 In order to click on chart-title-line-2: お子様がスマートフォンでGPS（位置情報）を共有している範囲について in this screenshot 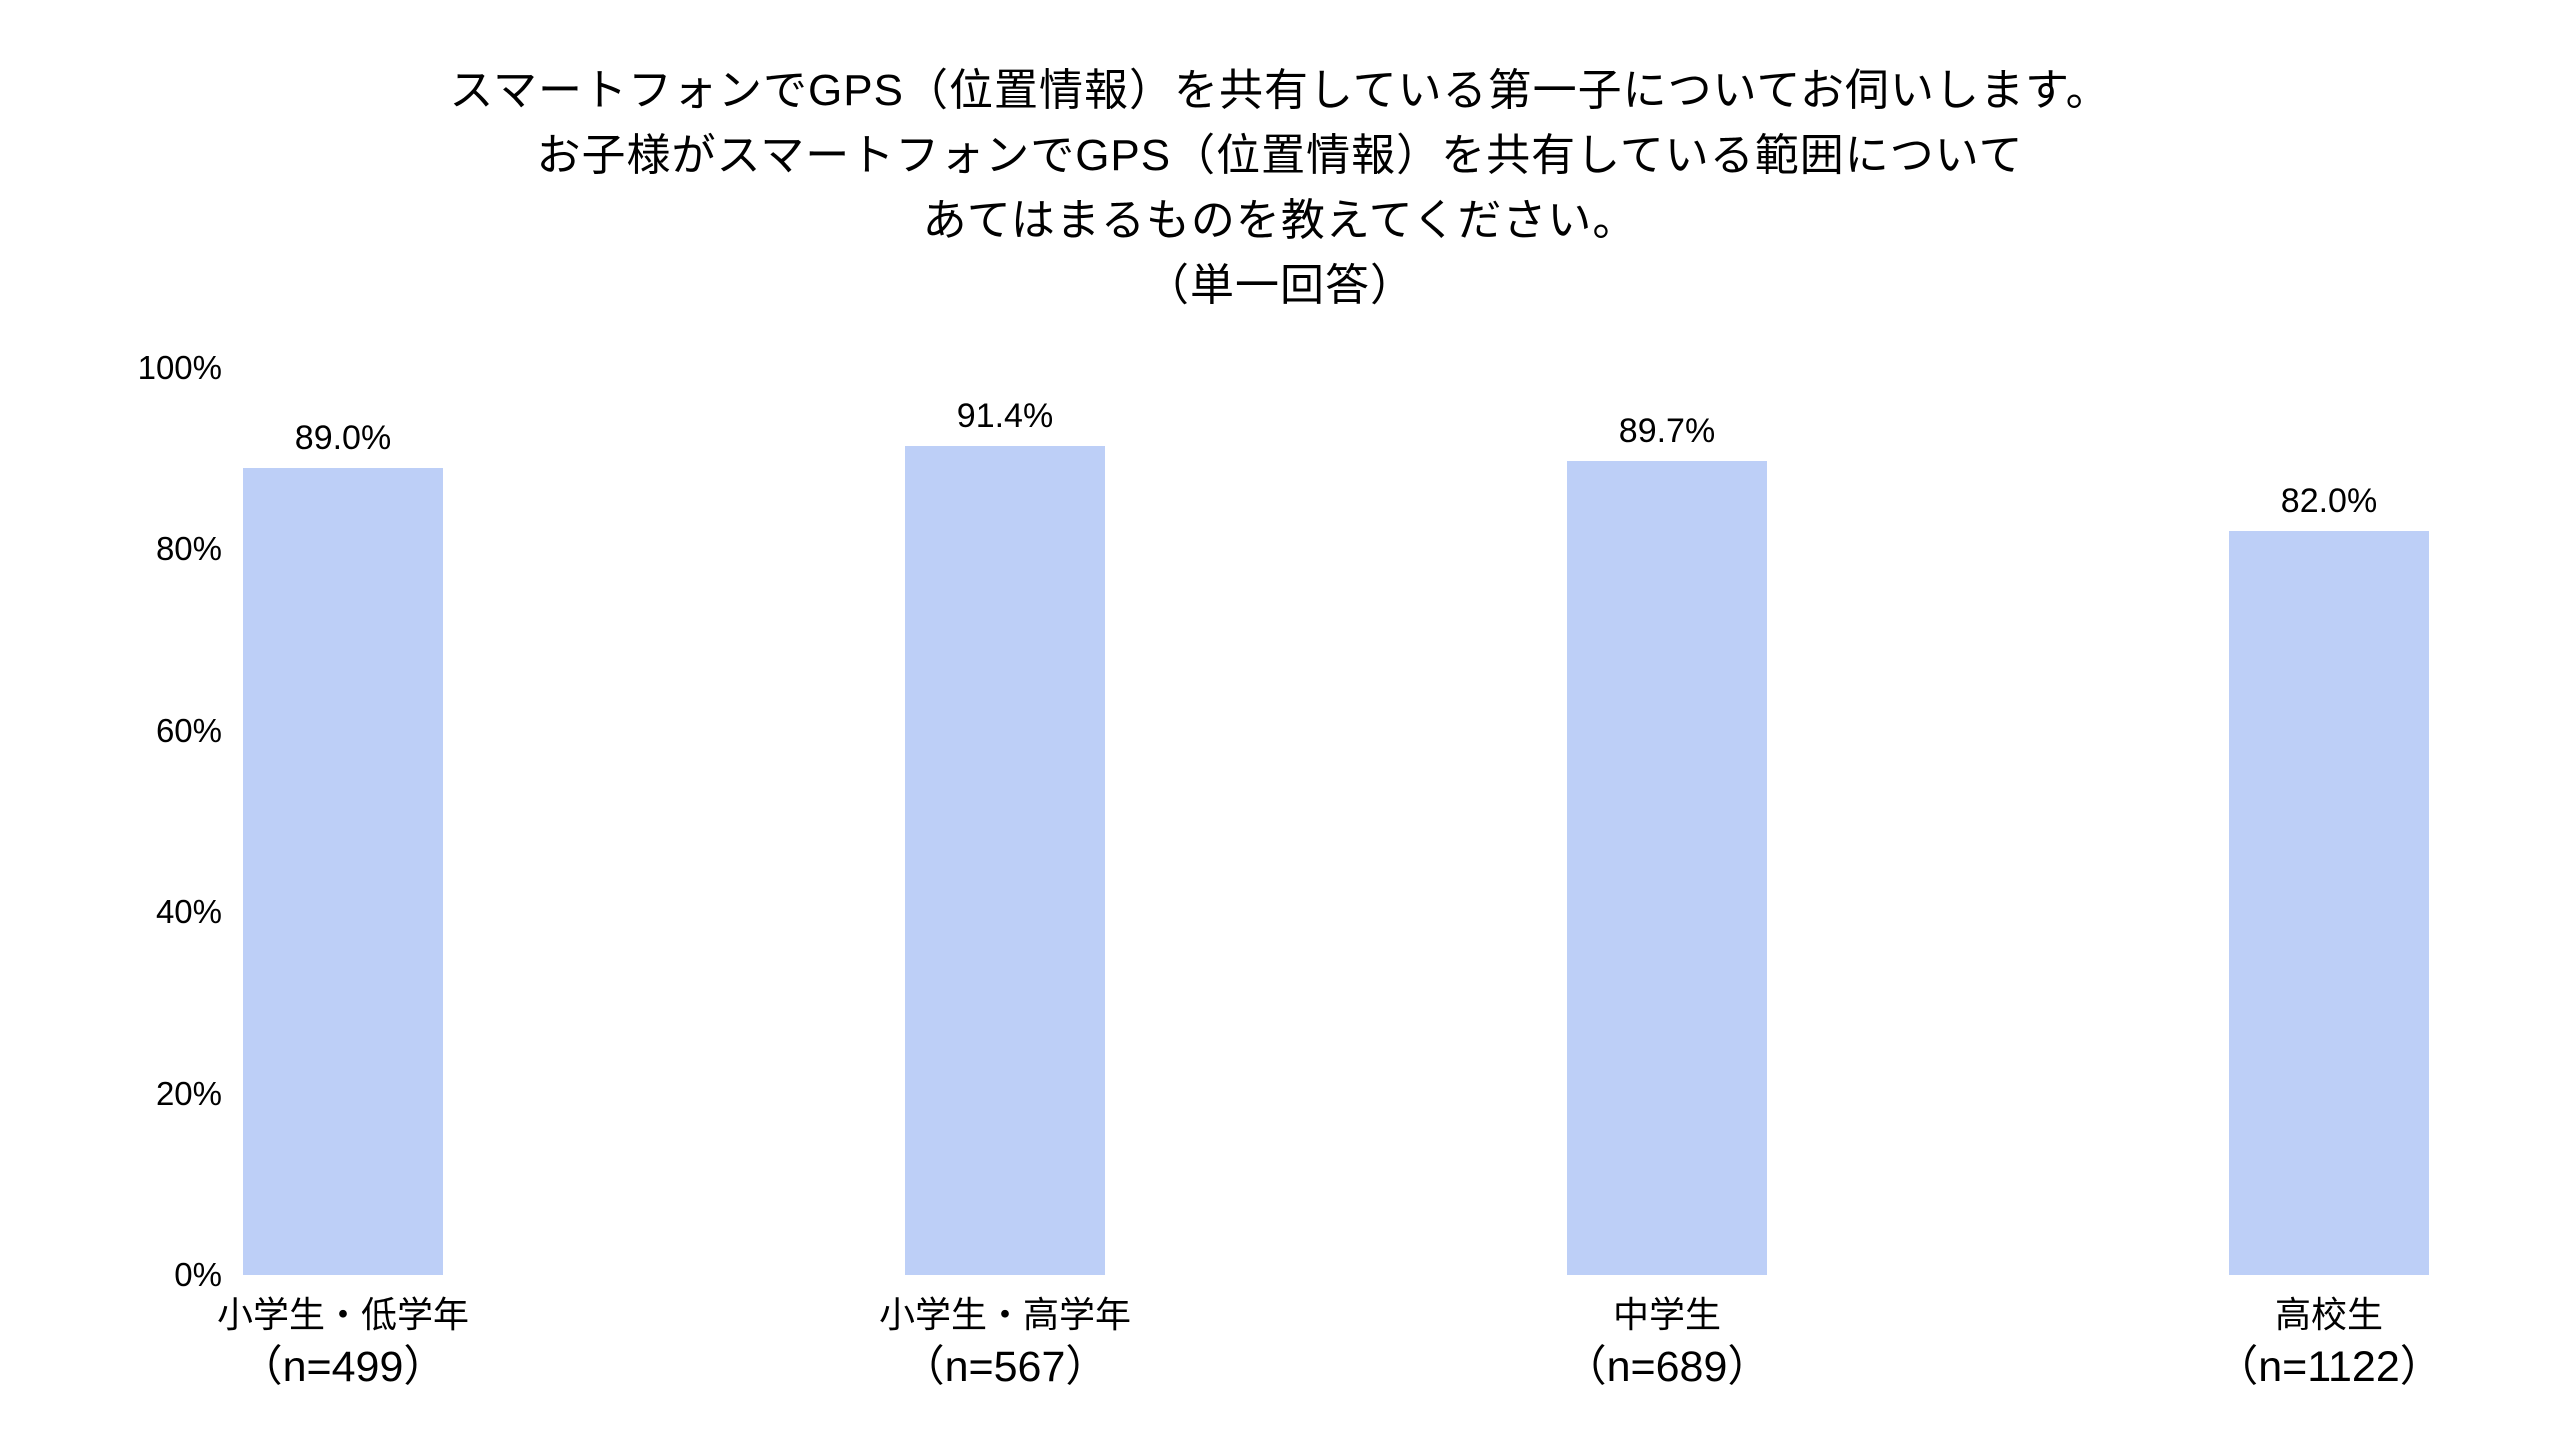, I will do `click(1280, 155)`.